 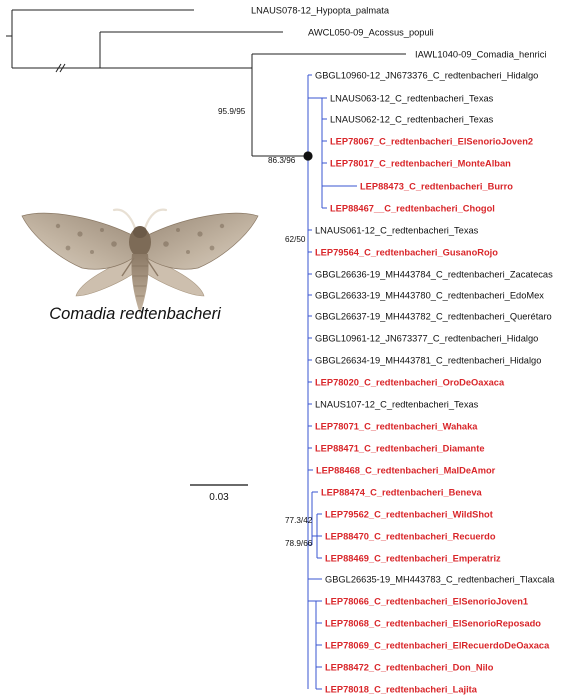 I want to click on tip-label: LEP88471_C_redtenbacheri_Diamante, so click(x=400, y=449).